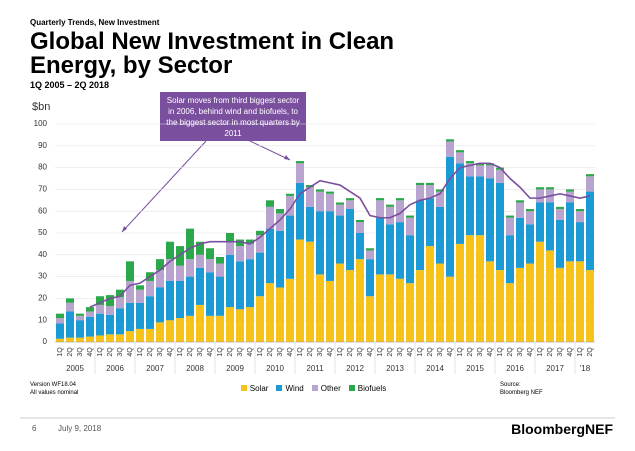 This screenshot has width=635, height=451. What do you see at coordinates (521, 393) in the screenshot?
I see `source-name: Bloomberg NEF` at bounding box center [521, 393].